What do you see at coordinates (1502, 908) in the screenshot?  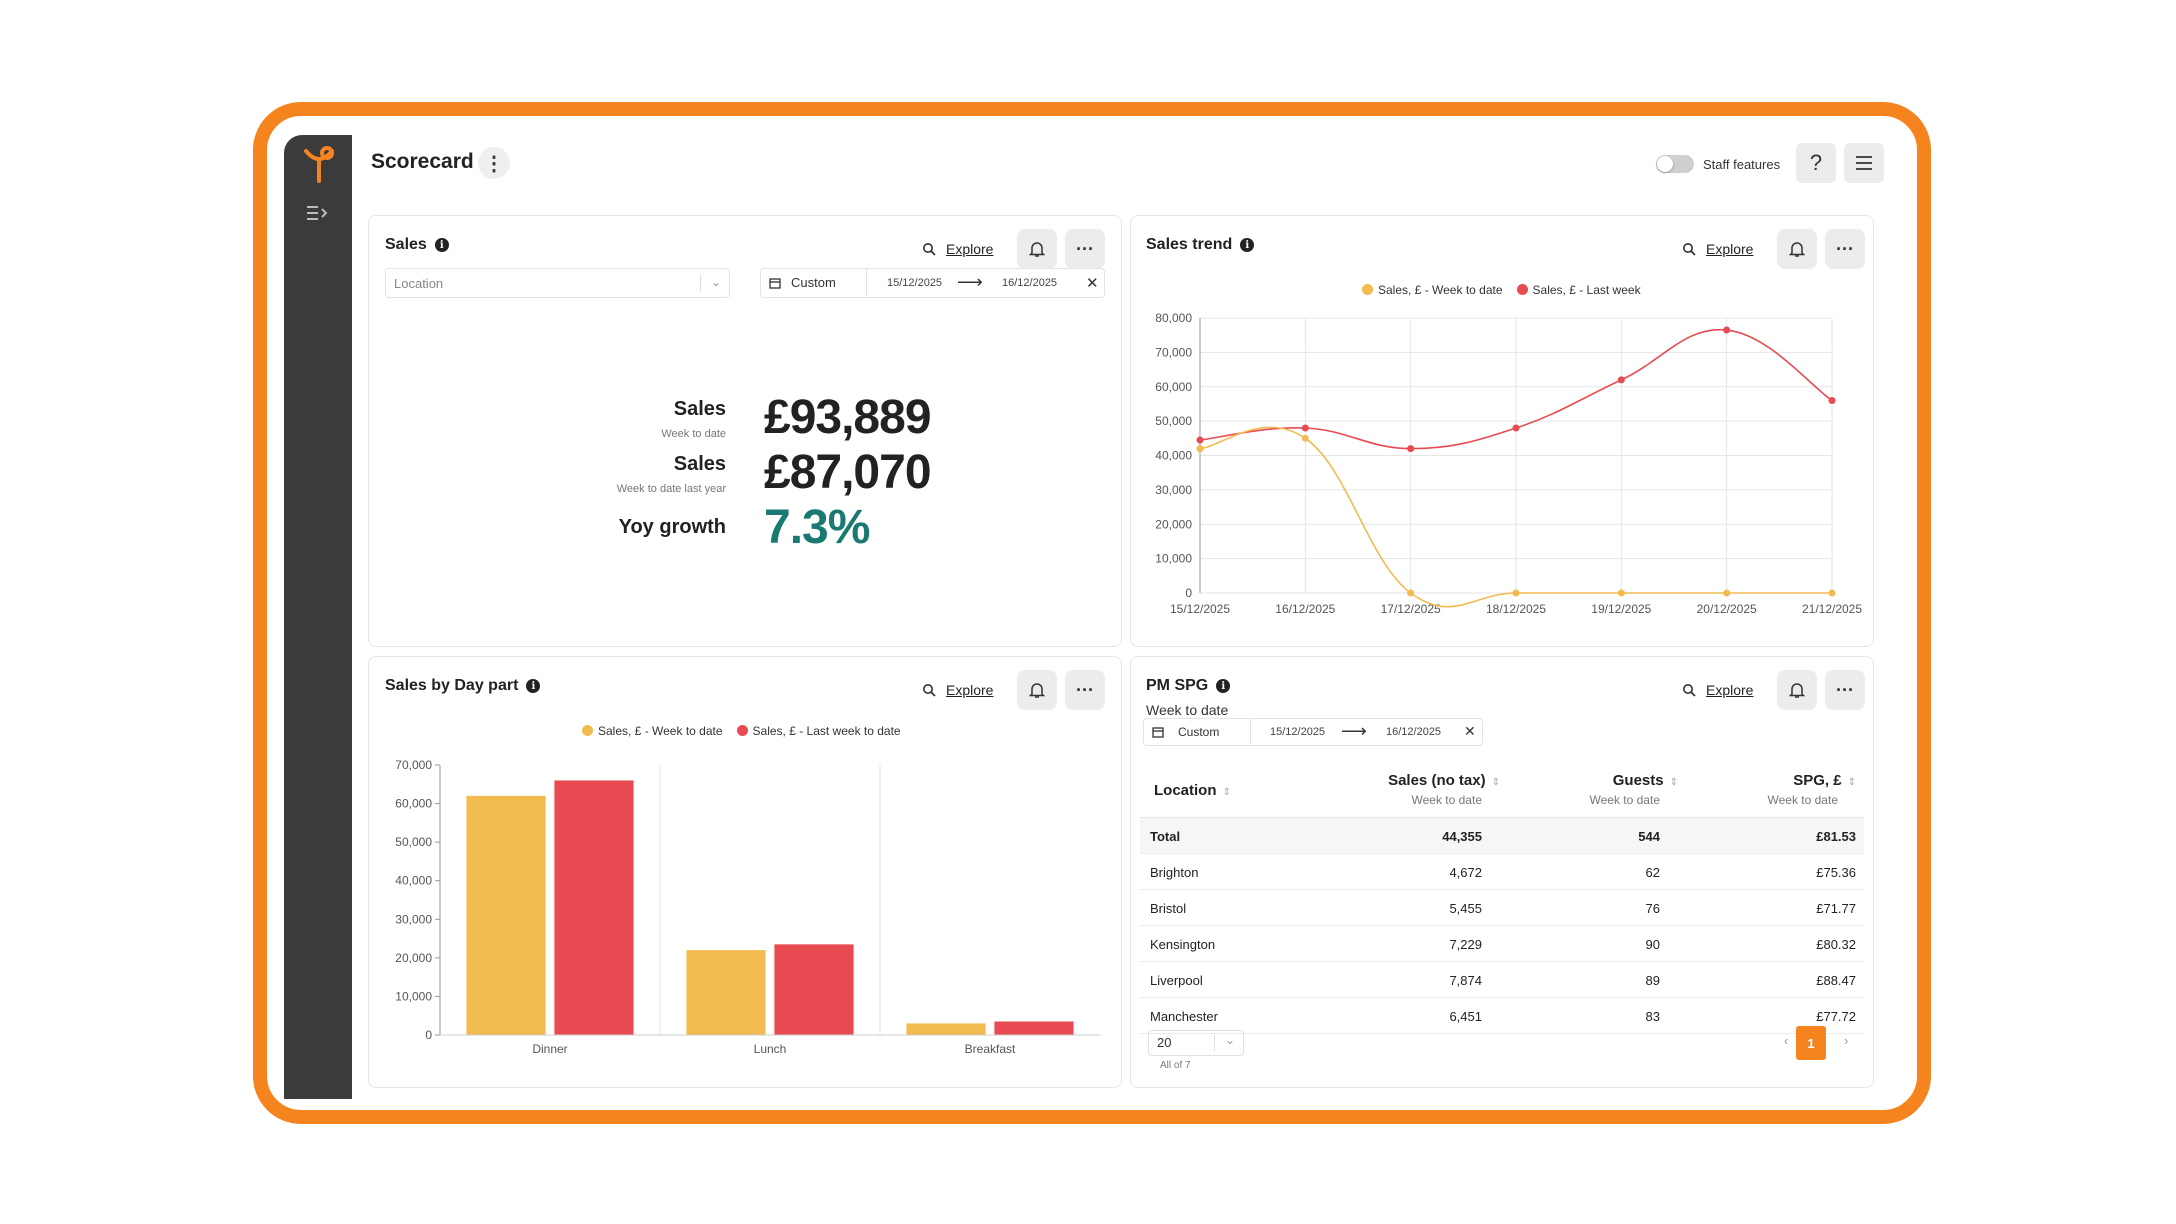 I see `table-row: Bristol 5,455 76 £71.77` at bounding box center [1502, 908].